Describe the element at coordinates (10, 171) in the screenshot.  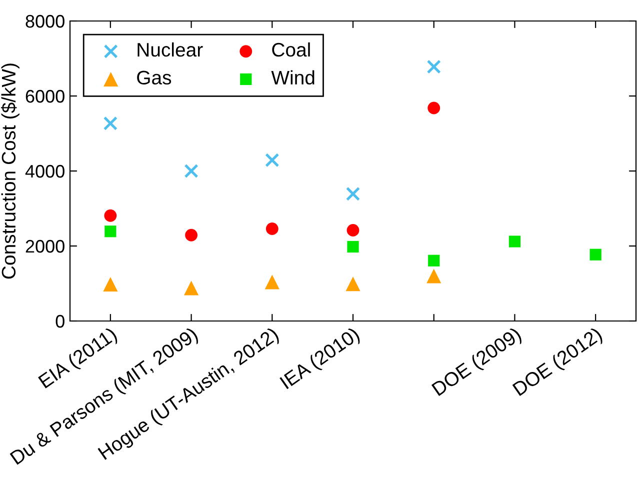
I see `y-axis-title: Construction Cost ($/kW)` at that location.